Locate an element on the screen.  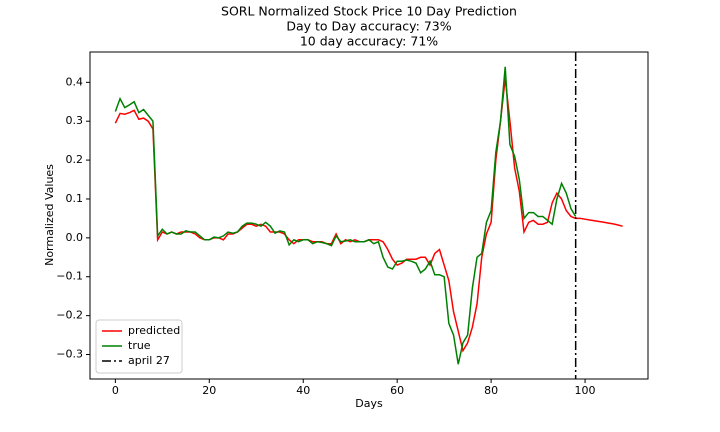
legend-label: true is located at coordinates (139, 345).